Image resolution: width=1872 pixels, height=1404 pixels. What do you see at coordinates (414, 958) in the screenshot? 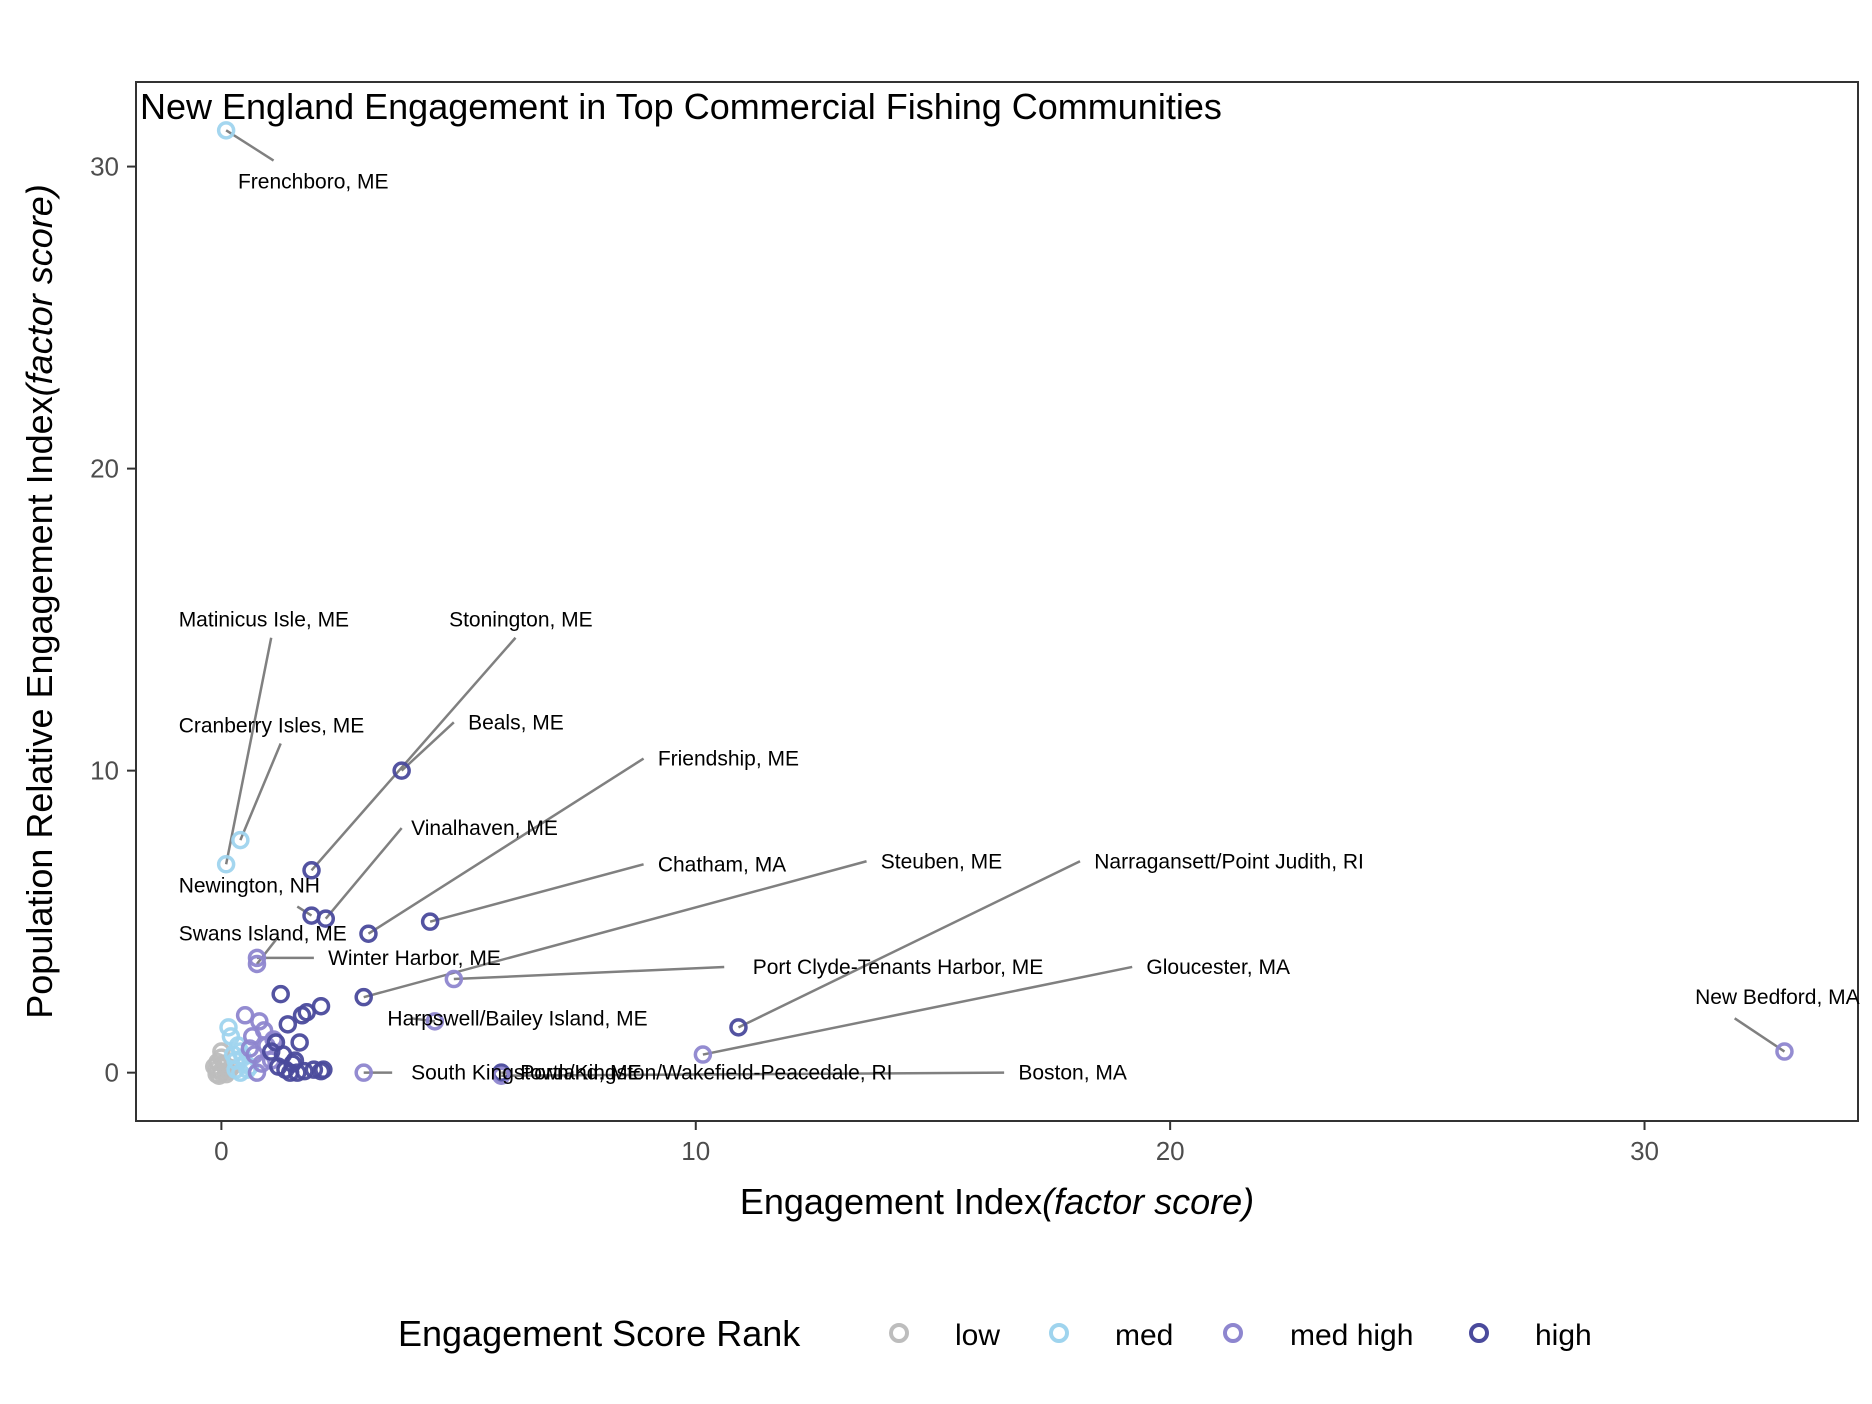
I see `point-label: Winter Harbor, ME` at bounding box center [414, 958].